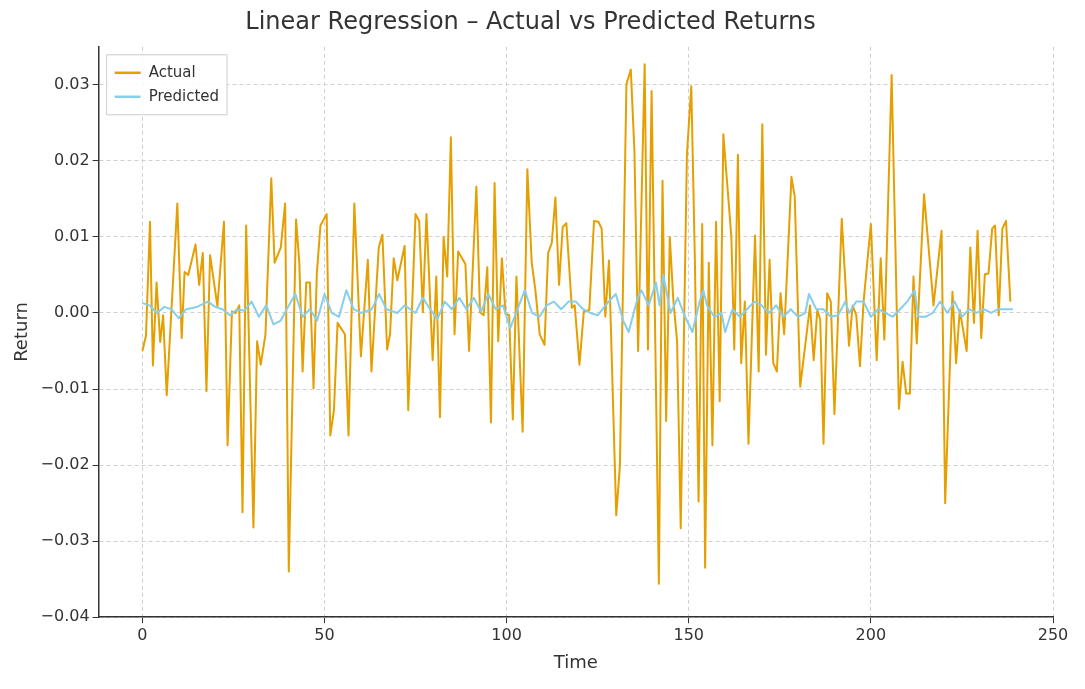 The image size is (1085, 689). What do you see at coordinates (172, 71) in the screenshot?
I see `legend-label: Actual` at bounding box center [172, 71].